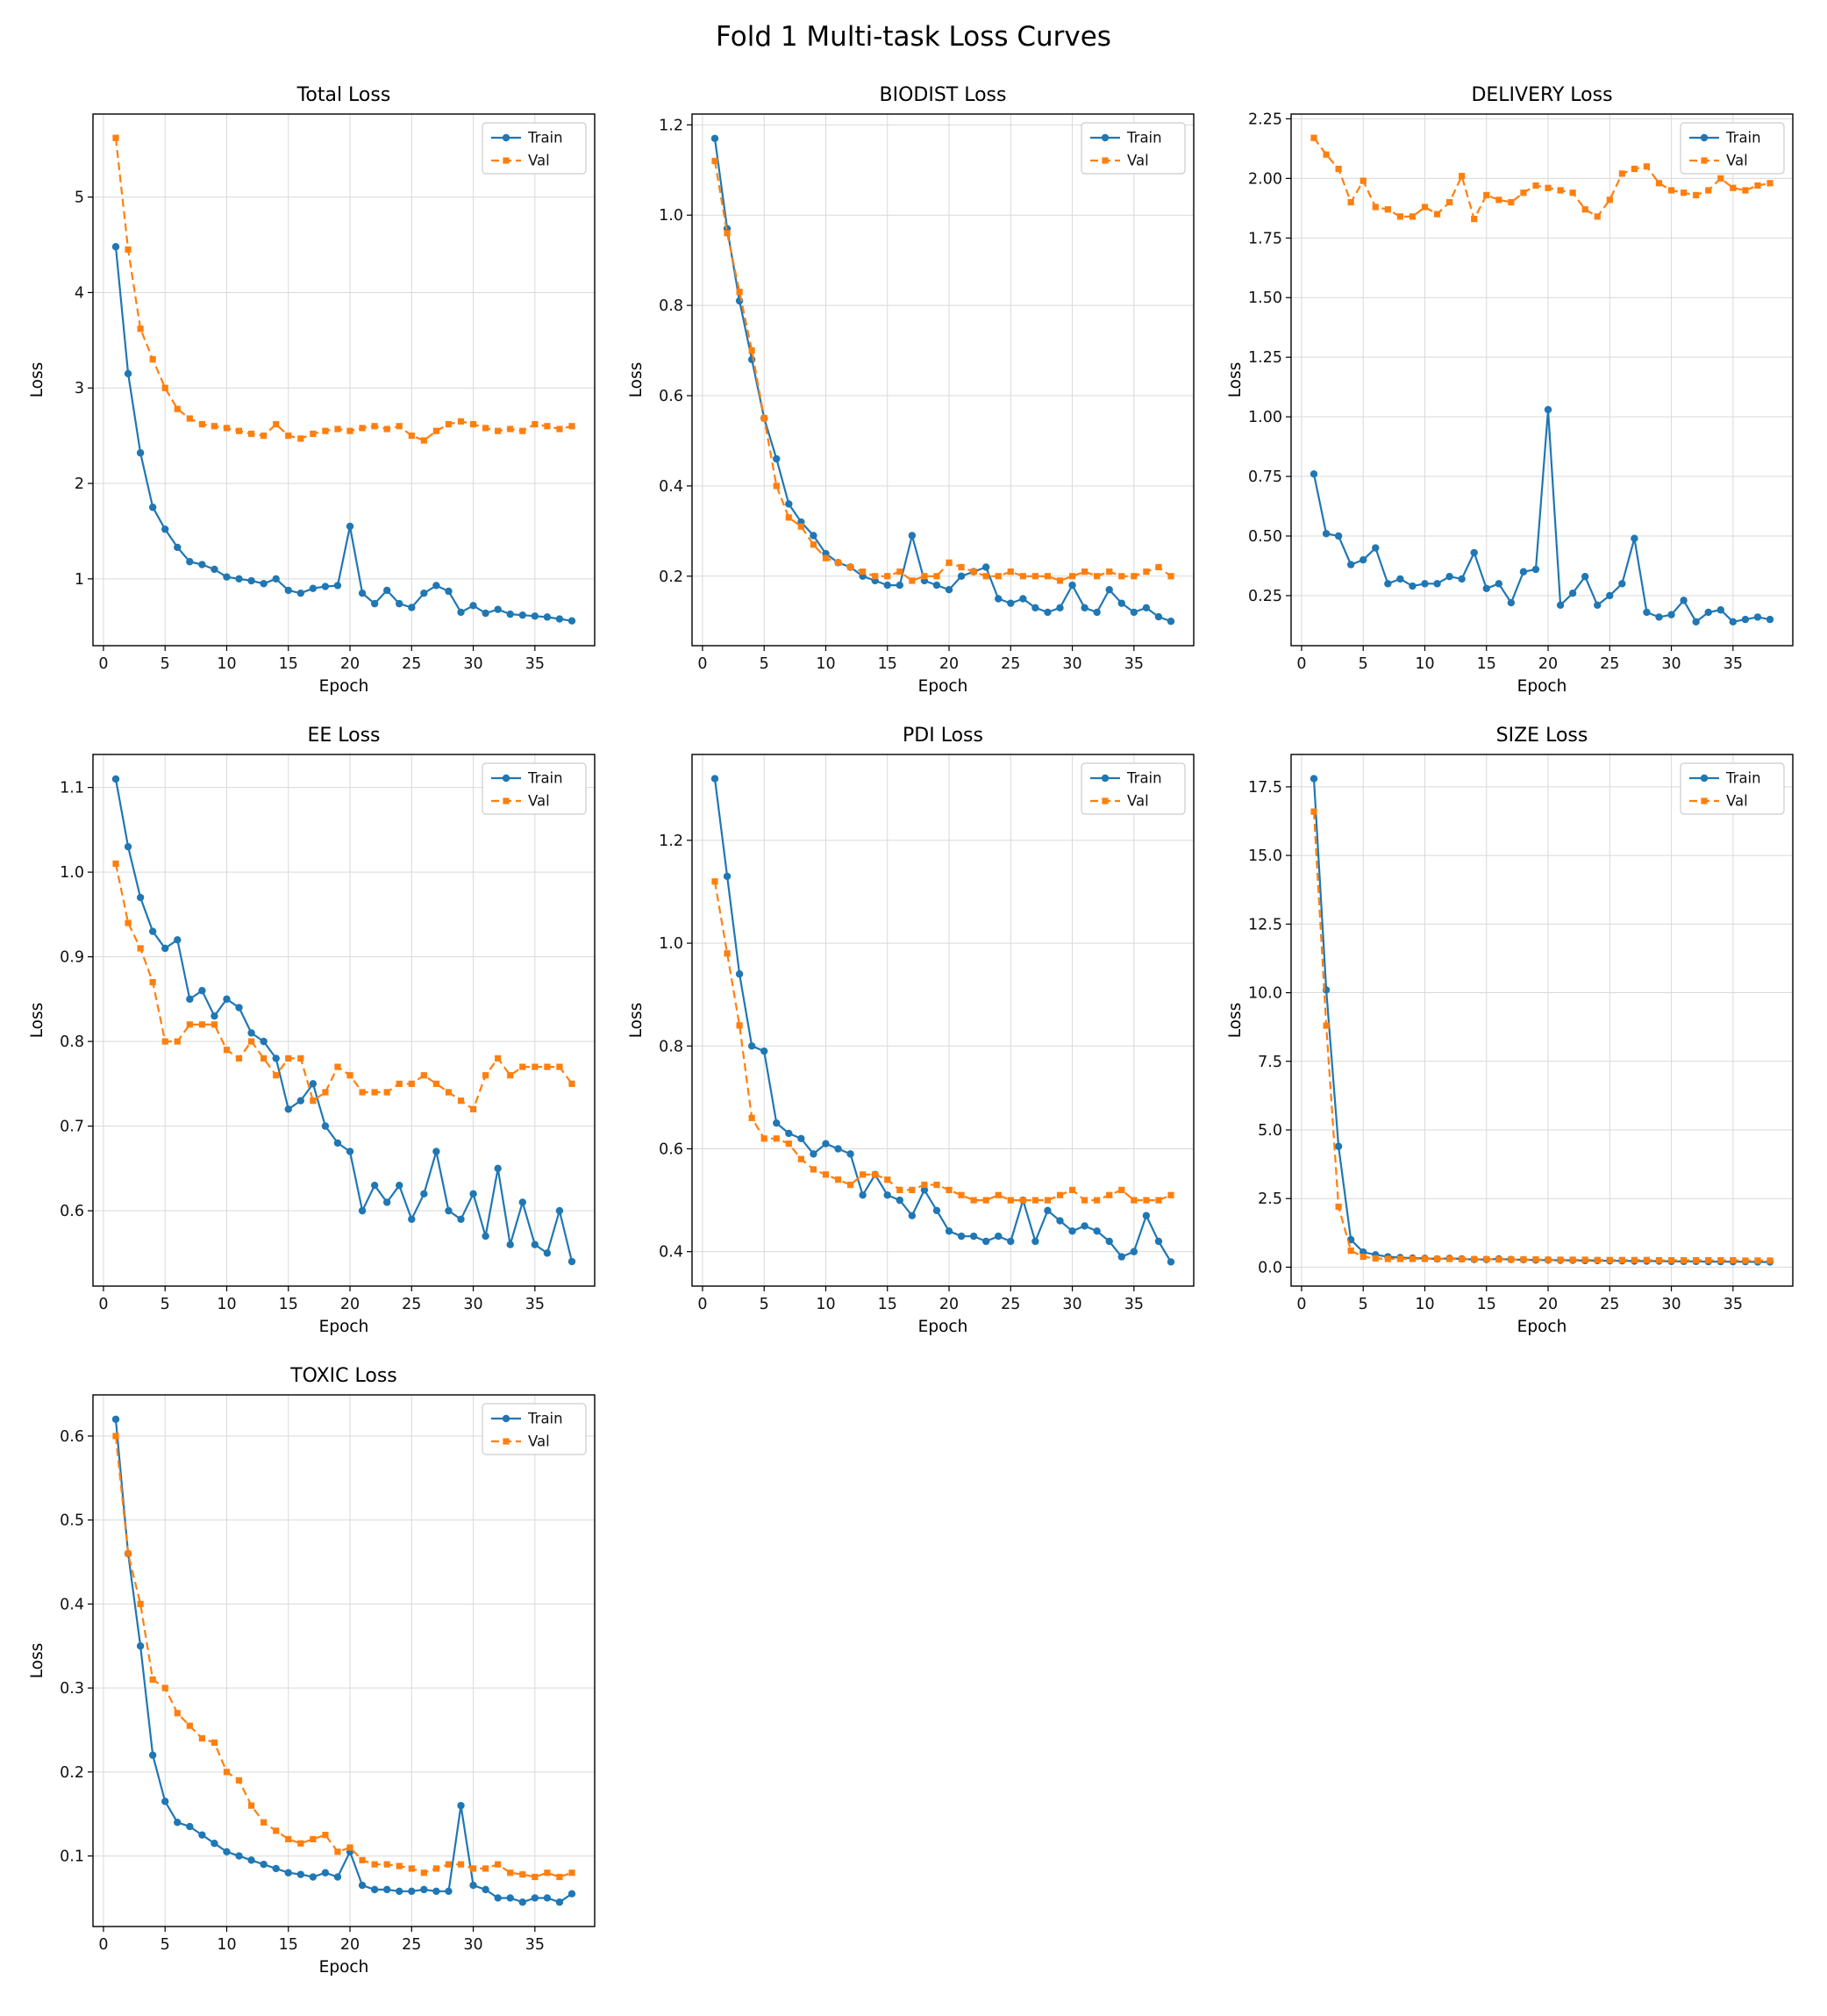  What do you see at coordinates (671, 487) in the screenshot?
I see `y-tick-label: 0.4` at bounding box center [671, 487].